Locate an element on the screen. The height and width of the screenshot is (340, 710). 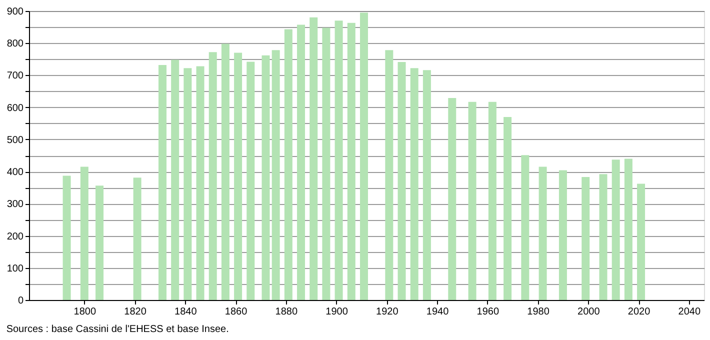
x-tick-label: 1800 is located at coordinates (85, 312).